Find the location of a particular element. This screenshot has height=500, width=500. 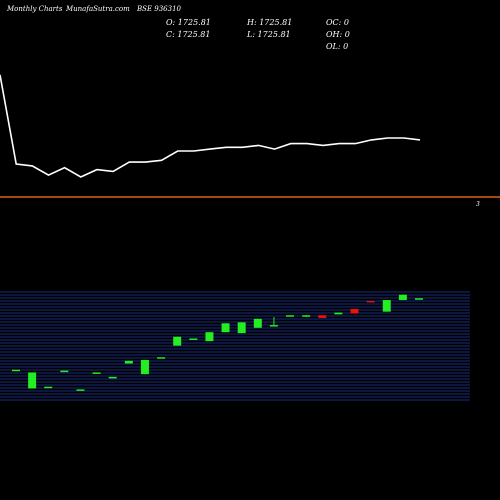

low-value: L: 1725.81 is located at coordinates (269, 34).